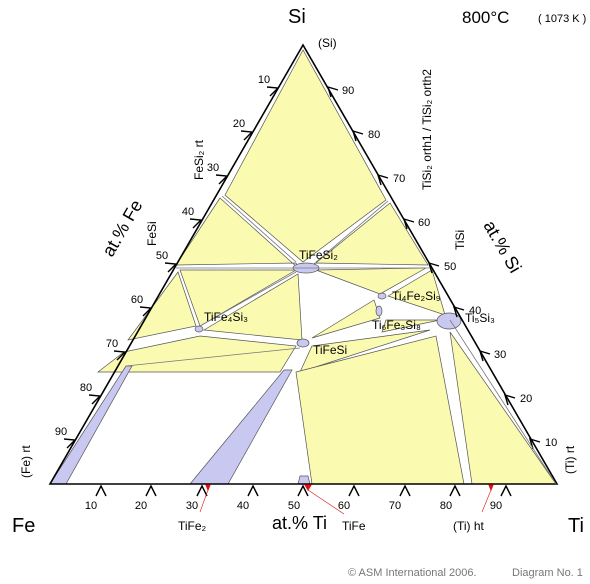 Image resolution: width=590 pixels, height=584 pixels. What do you see at coordinates (562, 19) in the screenshot?
I see `kelvin-label: ( 1073 K )` at bounding box center [562, 19].